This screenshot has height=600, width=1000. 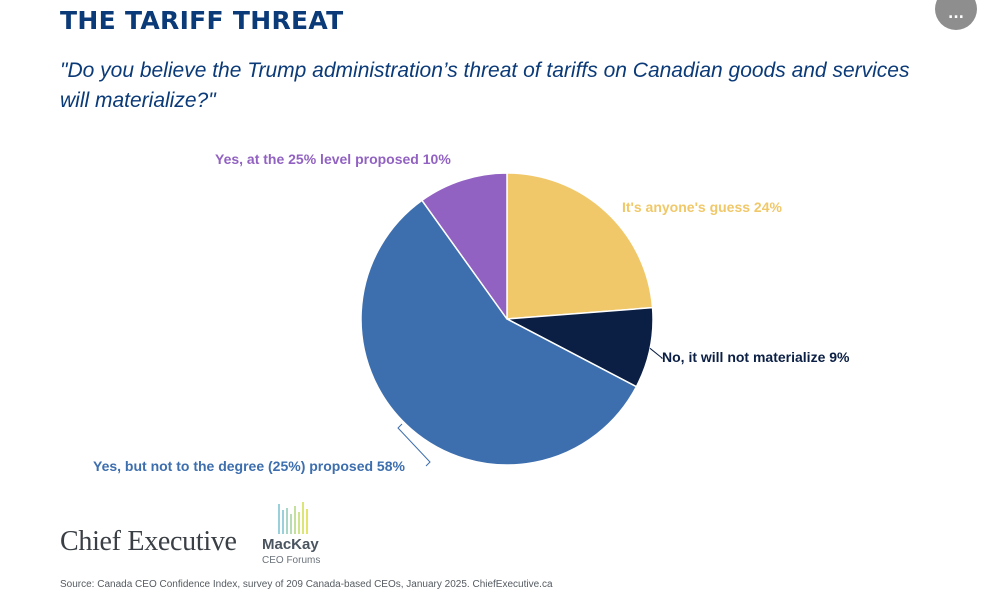 What do you see at coordinates (702, 207) in the screenshot?
I see `slice-label-0: It's anyone's guess 24%` at bounding box center [702, 207].